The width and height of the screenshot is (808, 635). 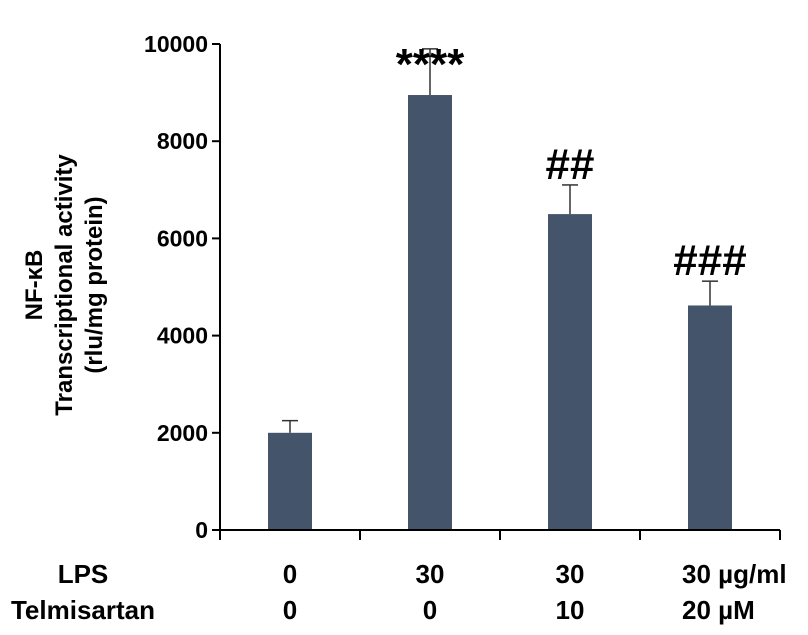 What do you see at coordinates (182, 141) in the screenshot?
I see `y-tick-label: 8000` at bounding box center [182, 141].